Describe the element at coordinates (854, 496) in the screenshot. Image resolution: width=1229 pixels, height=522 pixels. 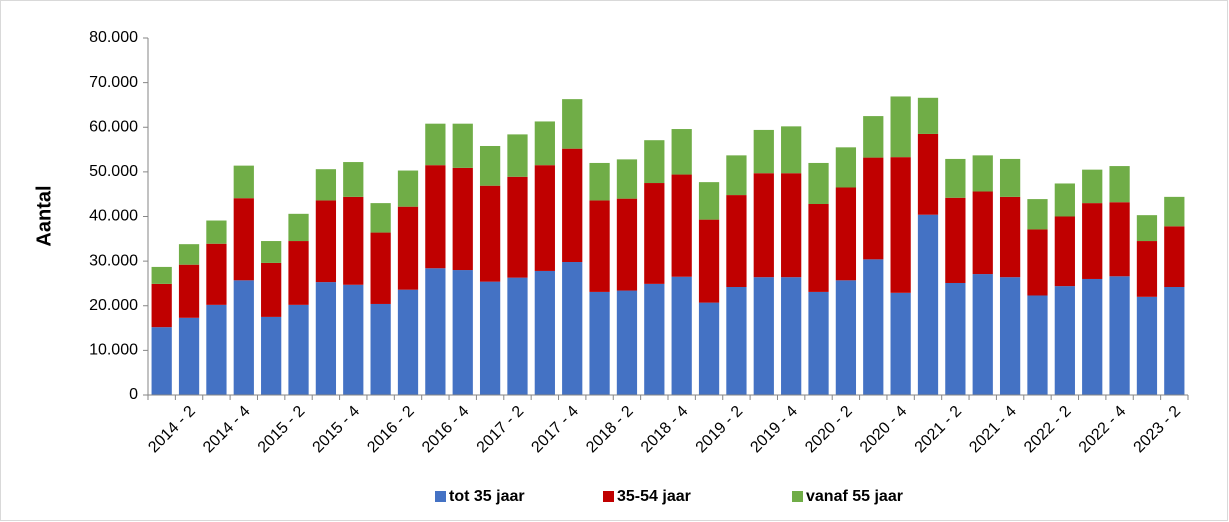
I see `legend-label: vanaf 55 jaar` at that location.